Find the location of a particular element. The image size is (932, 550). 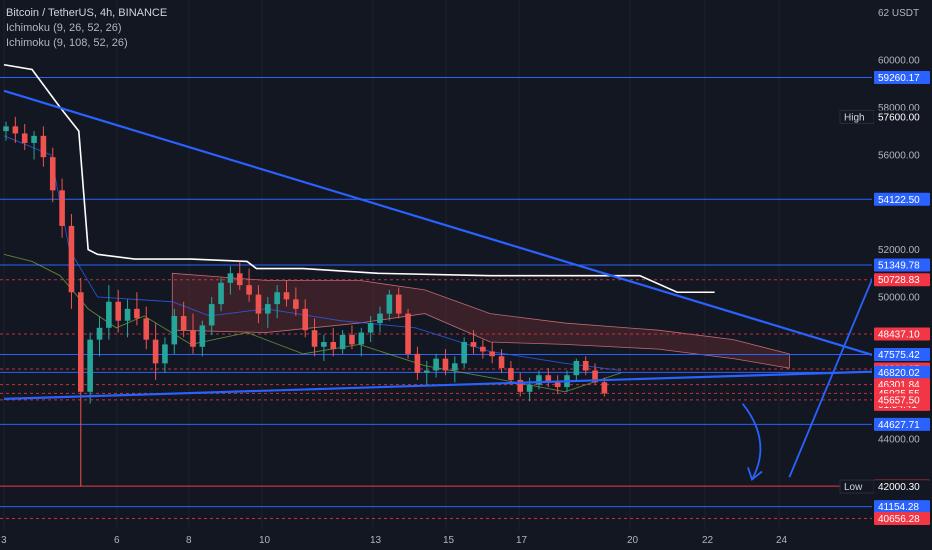

time-axis-bg is located at coordinates (437, 540).